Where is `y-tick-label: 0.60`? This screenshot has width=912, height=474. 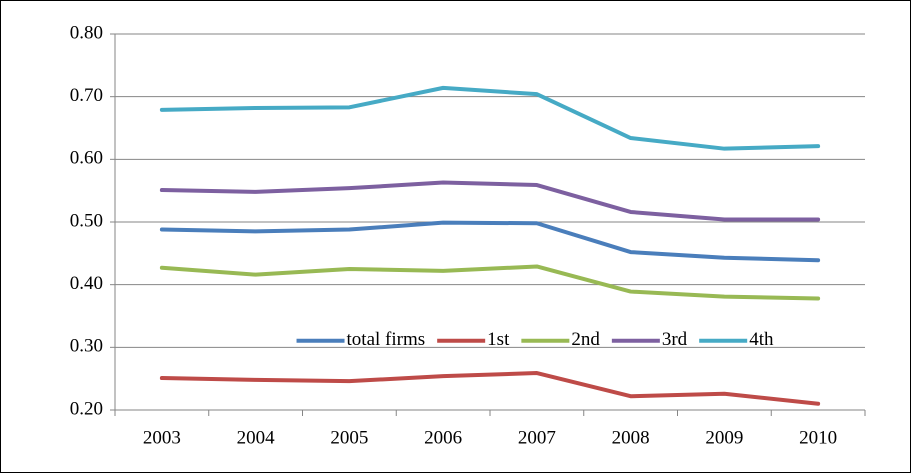
y-tick-label: 0.60 is located at coordinates (86, 158).